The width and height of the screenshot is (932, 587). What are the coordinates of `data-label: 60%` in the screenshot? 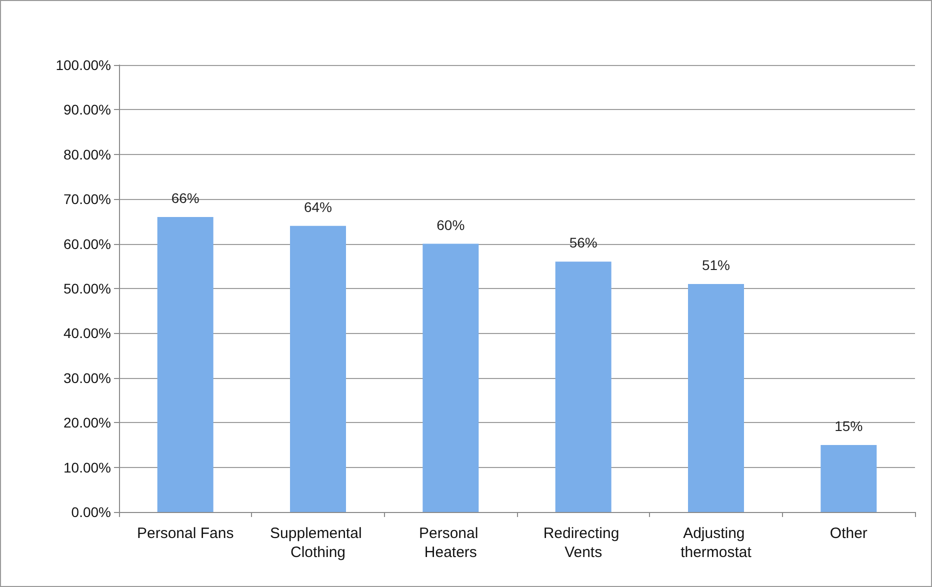 It's located at (450, 224).